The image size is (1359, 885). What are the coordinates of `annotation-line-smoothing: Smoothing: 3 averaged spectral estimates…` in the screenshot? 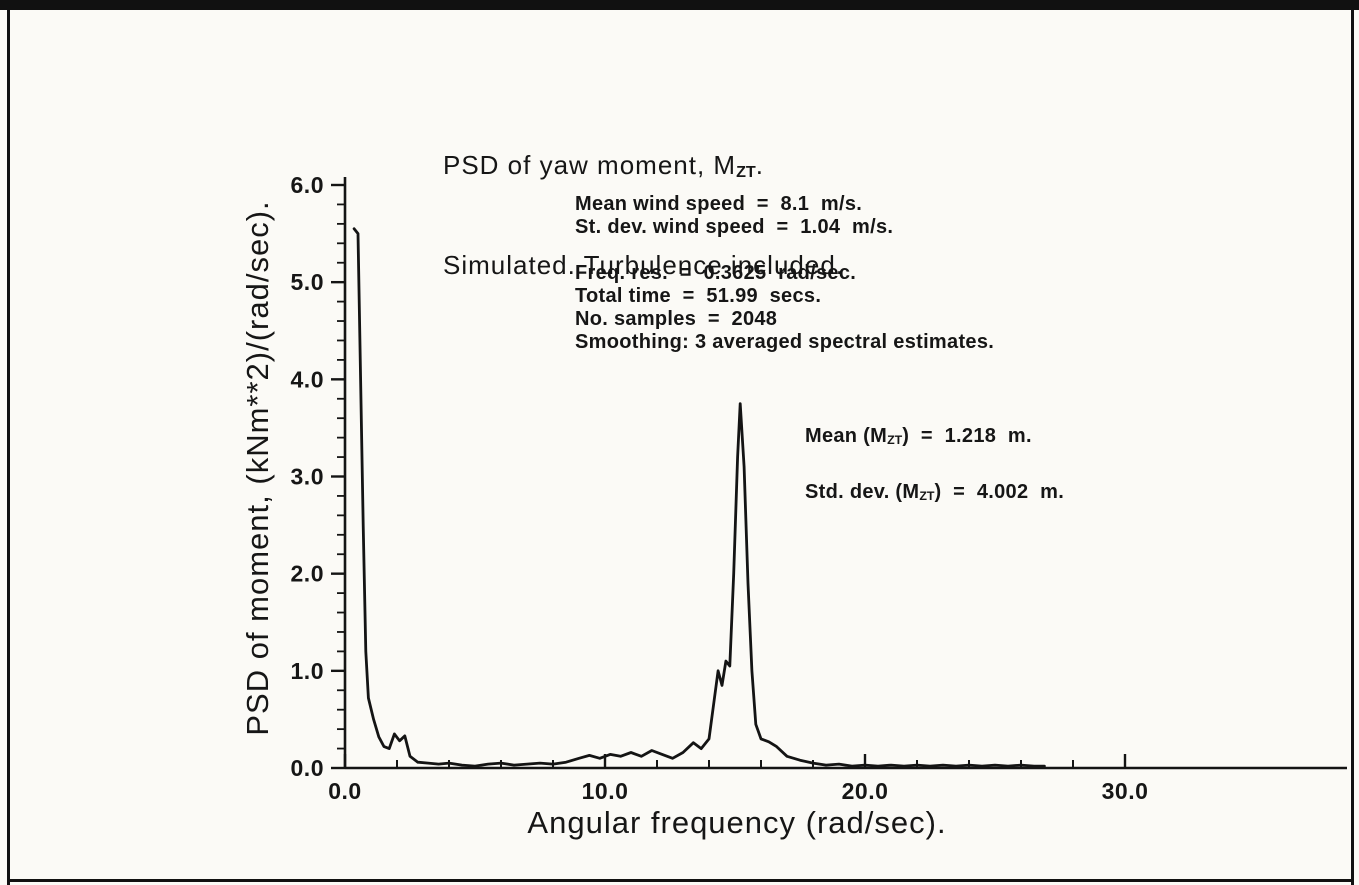 It's located at (785, 342).